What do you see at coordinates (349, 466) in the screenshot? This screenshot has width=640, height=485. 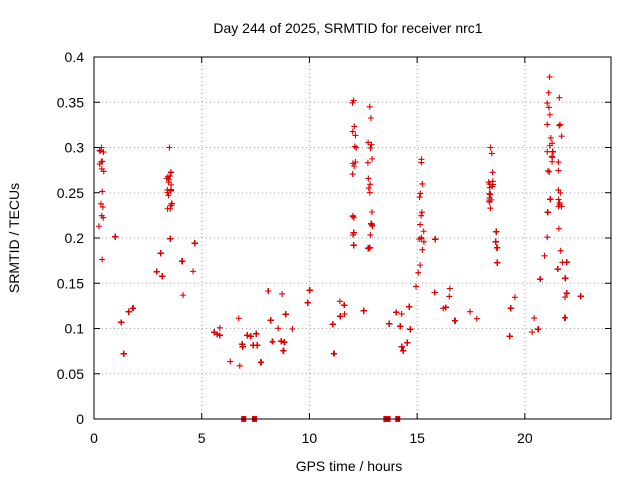 I see `x-axis-label: GPS time / hours` at bounding box center [349, 466].